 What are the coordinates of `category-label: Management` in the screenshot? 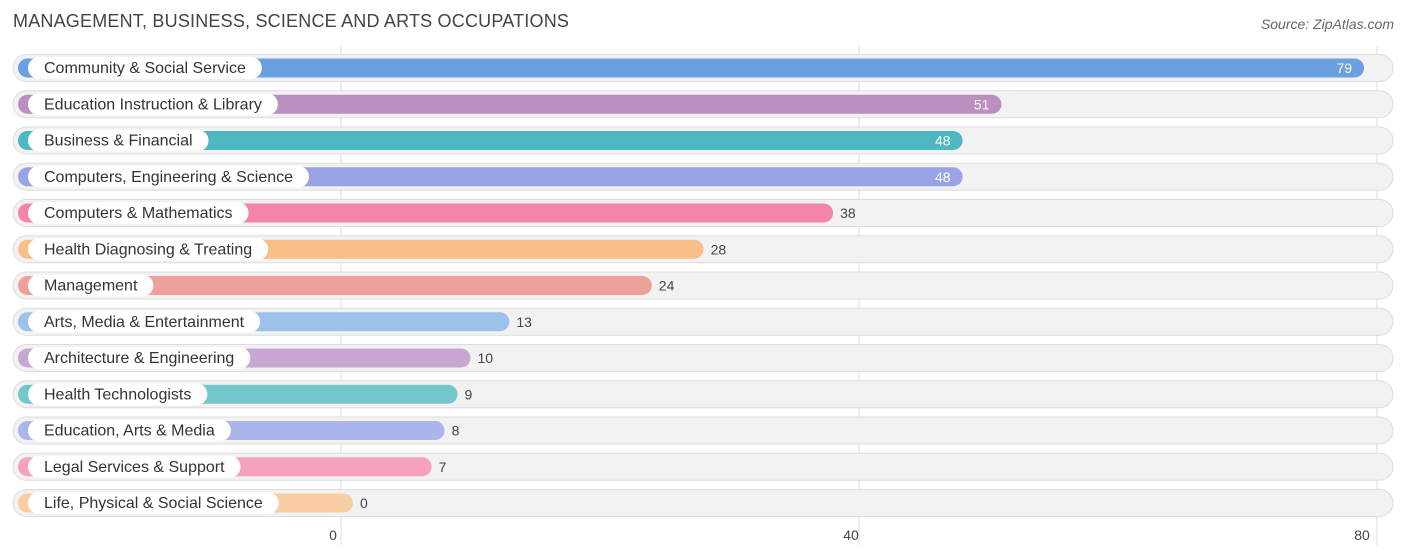 It's located at (91, 286).